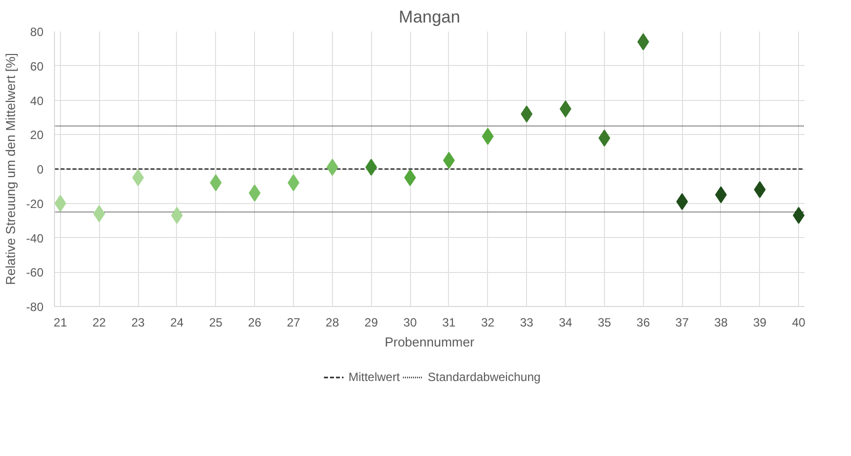 This screenshot has width=851, height=456. I want to click on y-tick-label: 0, so click(40, 169).